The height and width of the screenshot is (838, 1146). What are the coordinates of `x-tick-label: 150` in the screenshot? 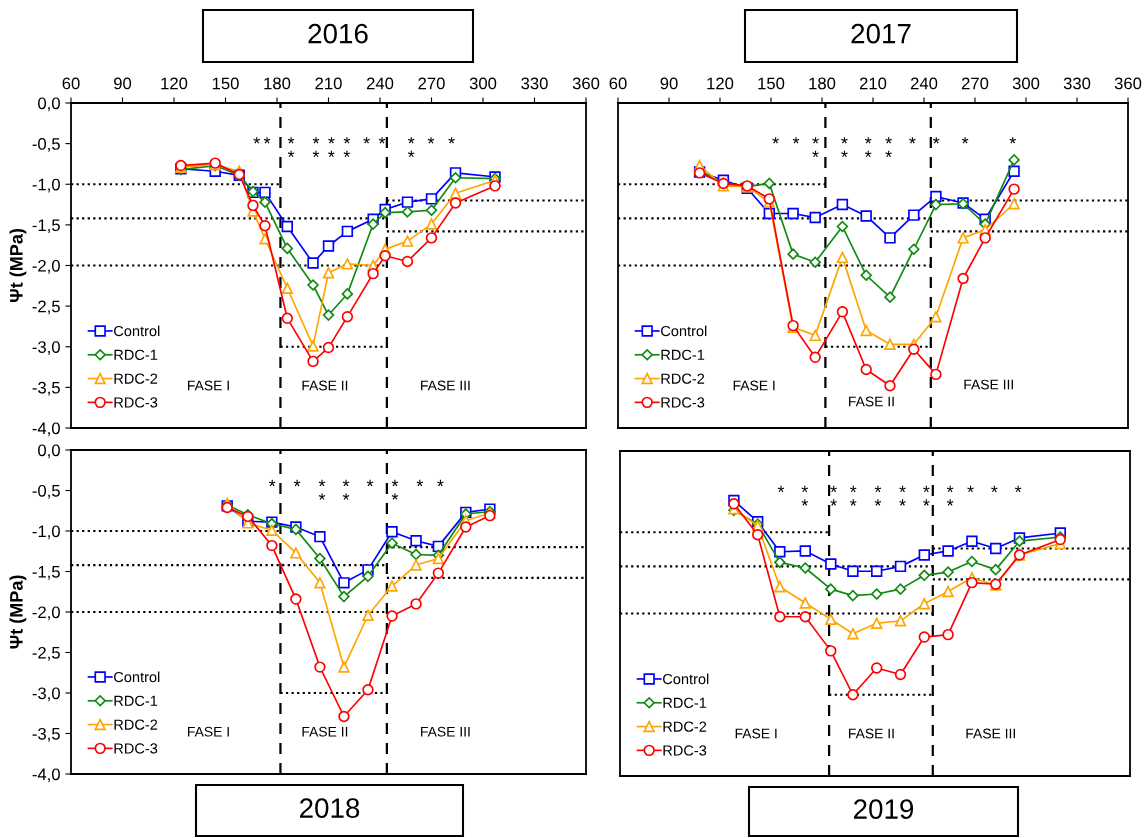 It's located at (771, 83).